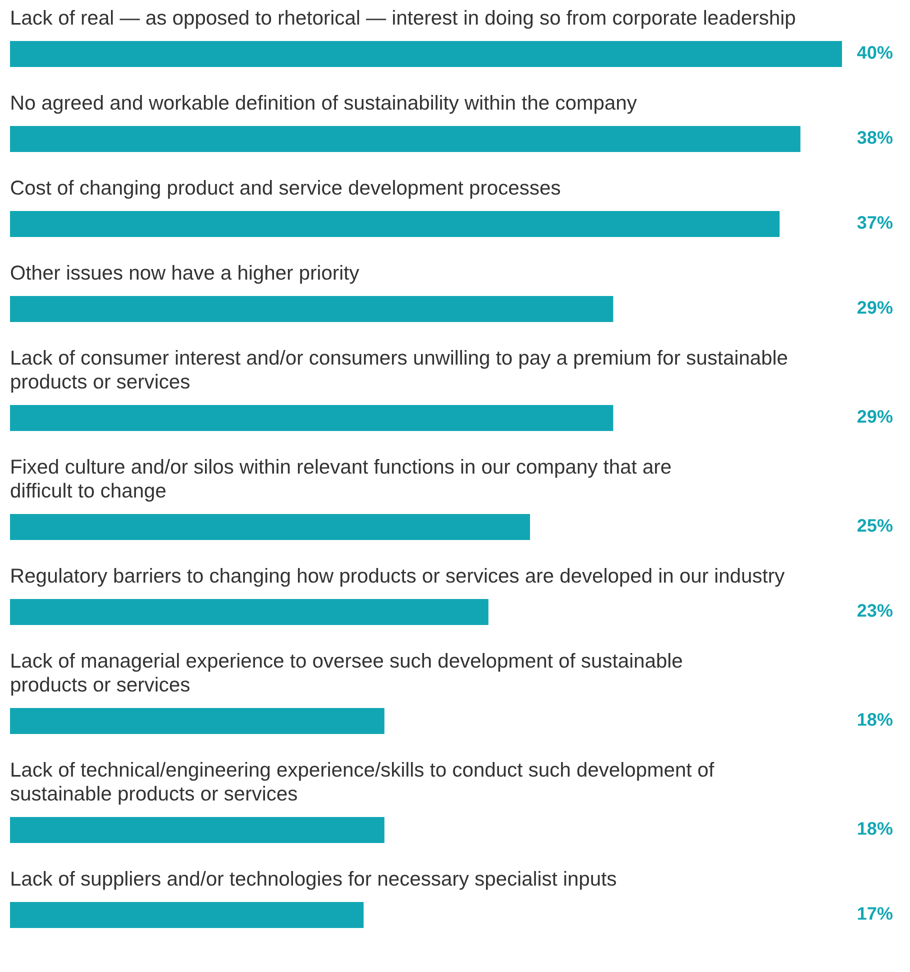  Describe the element at coordinates (285, 189) in the screenshot. I see `y-tick-label: Cost of changing product and service development processes` at that location.